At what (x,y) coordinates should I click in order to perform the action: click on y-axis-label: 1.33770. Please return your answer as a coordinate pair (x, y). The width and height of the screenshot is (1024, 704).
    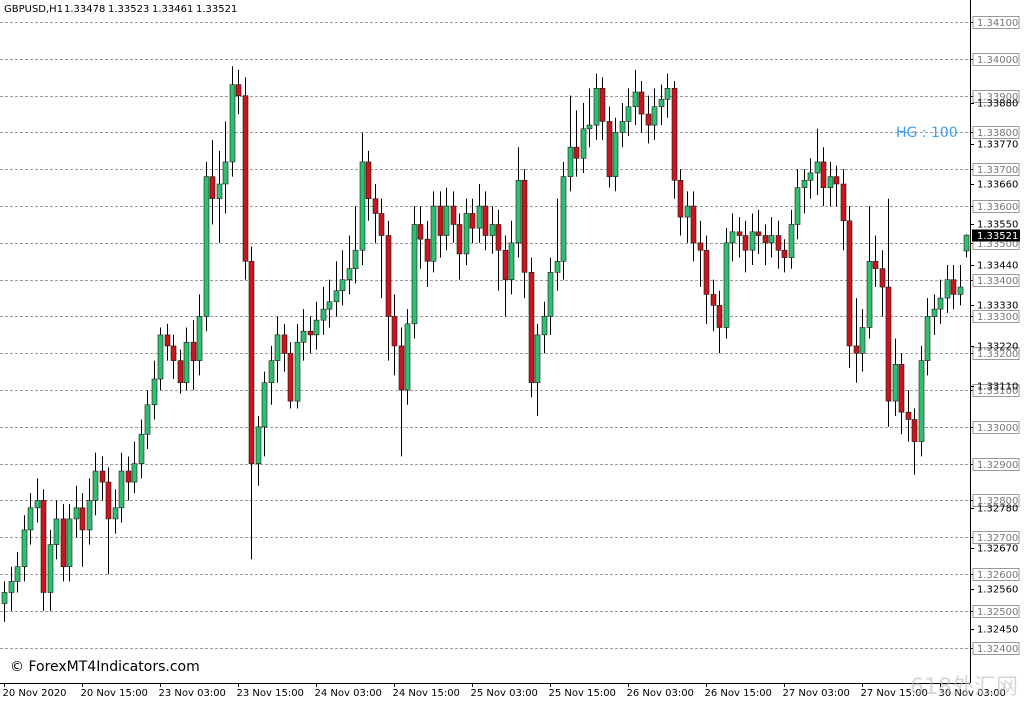
    Looking at the image, I should click on (997, 145).